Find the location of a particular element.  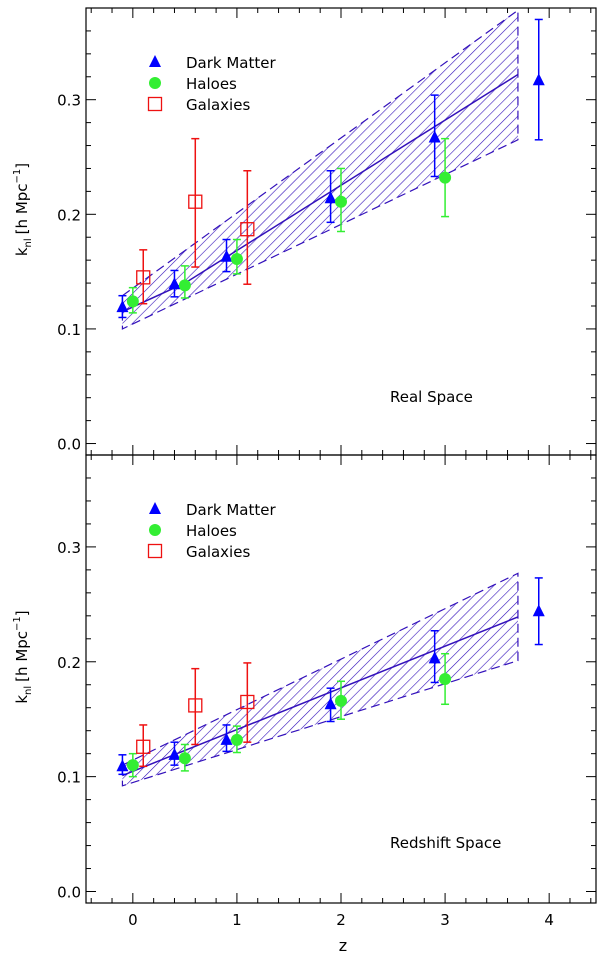

panel-label: Redshift Space is located at coordinates (445, 843).